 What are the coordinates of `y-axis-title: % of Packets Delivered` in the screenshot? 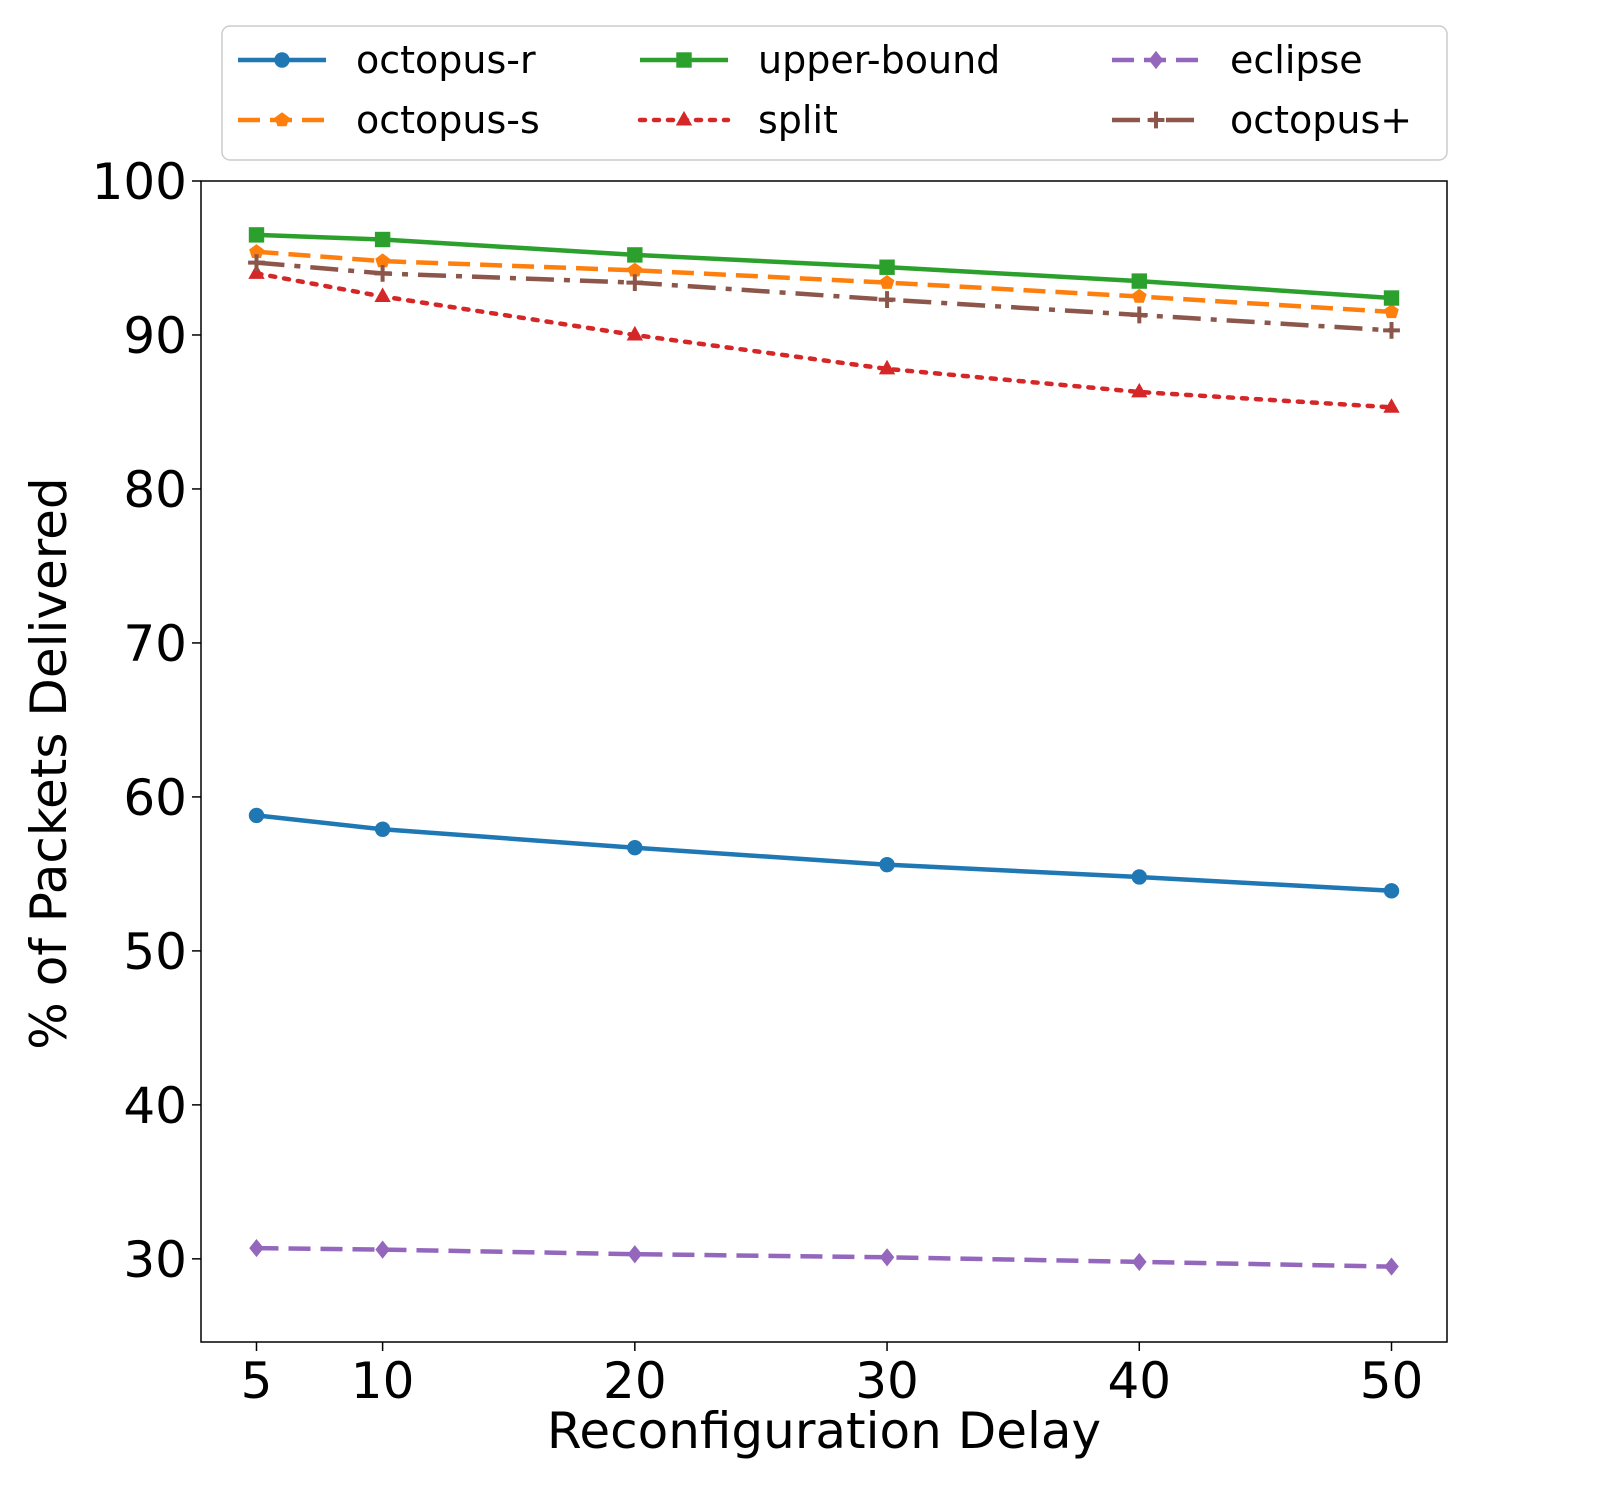 It's located at (49, 763).